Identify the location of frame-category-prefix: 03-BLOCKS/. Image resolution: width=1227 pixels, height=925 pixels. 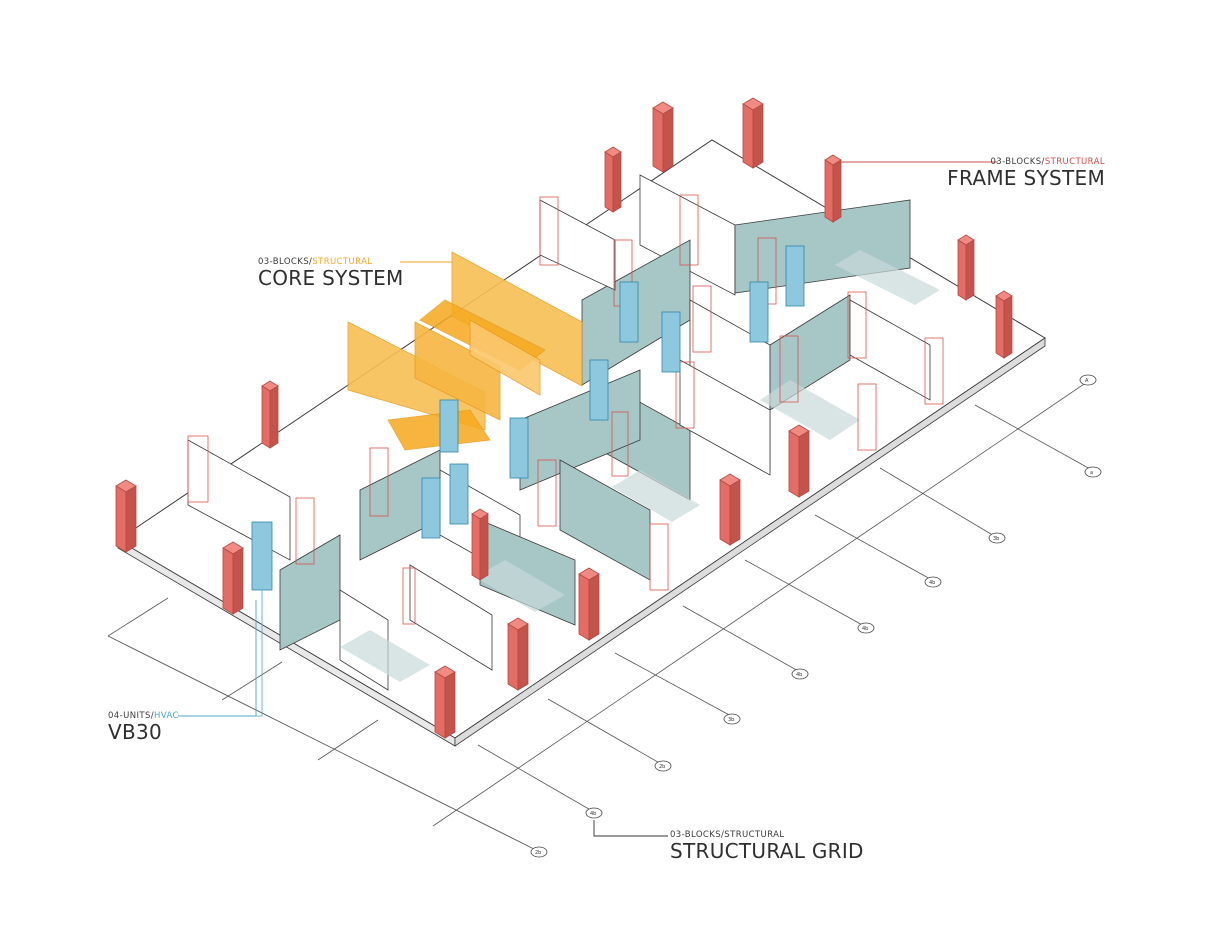
(1017, 162).